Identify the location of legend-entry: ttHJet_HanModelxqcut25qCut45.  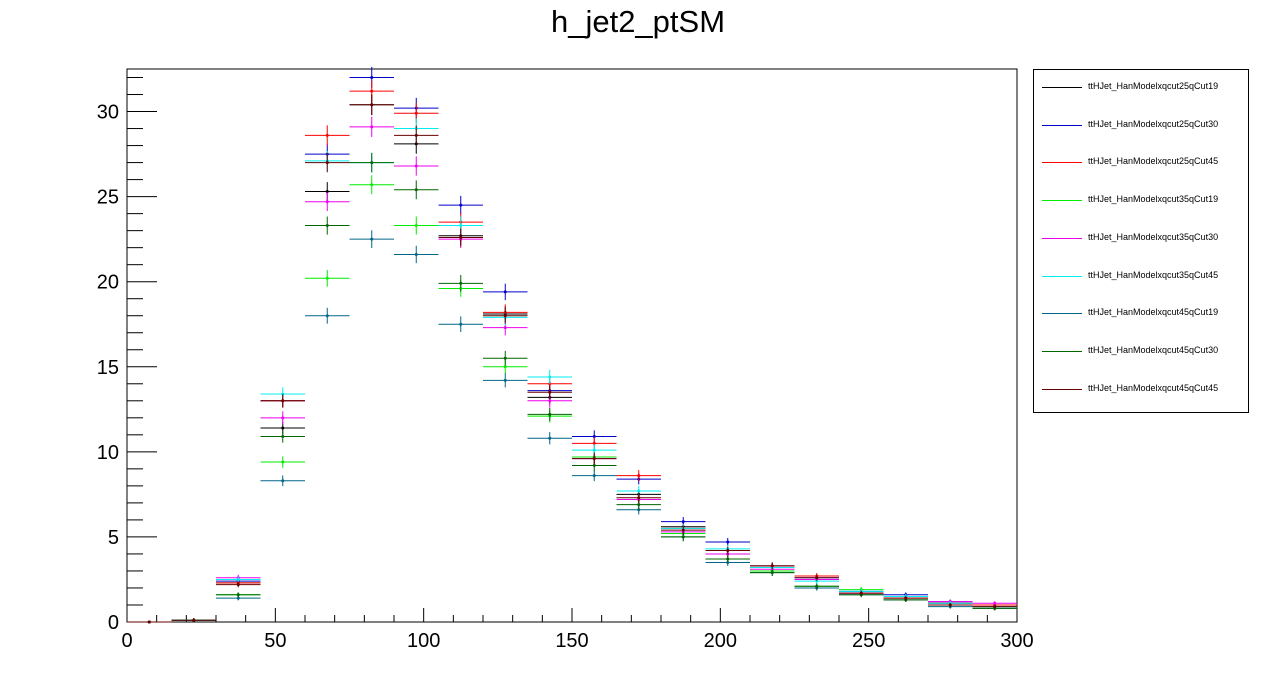
(1141, 163).